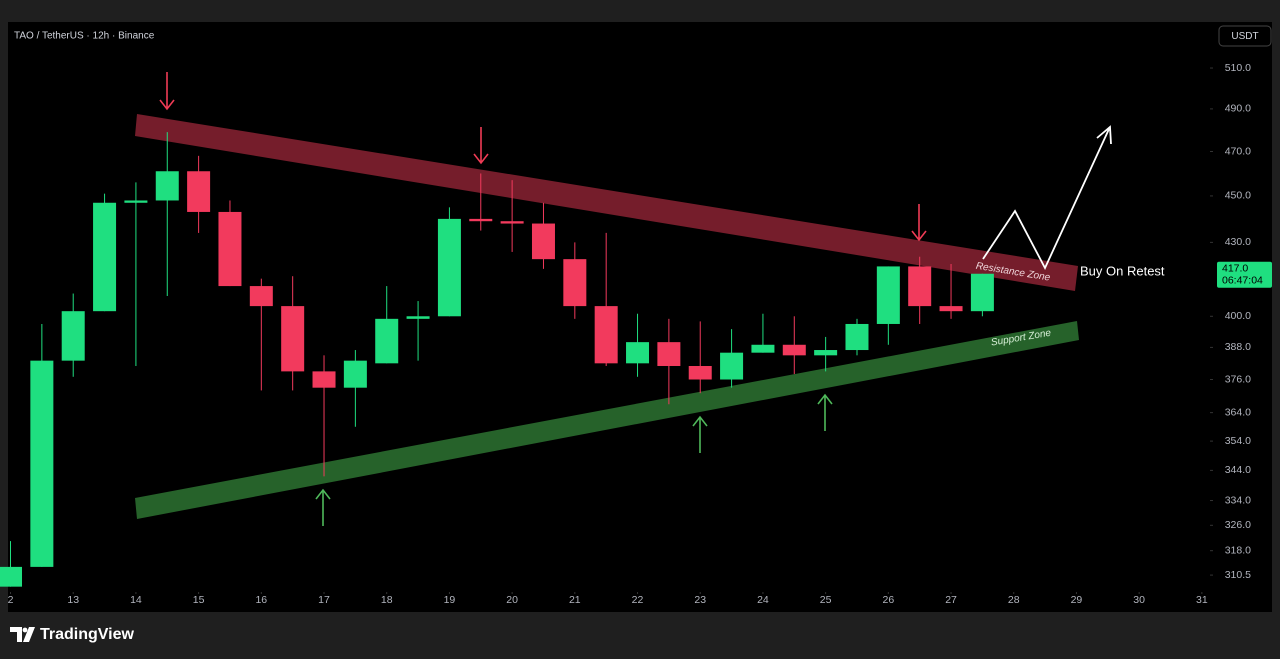 The width and height of the screenshot is (1280, 659). I want to click on countdown: 06:47:04, so click(1242, 281).